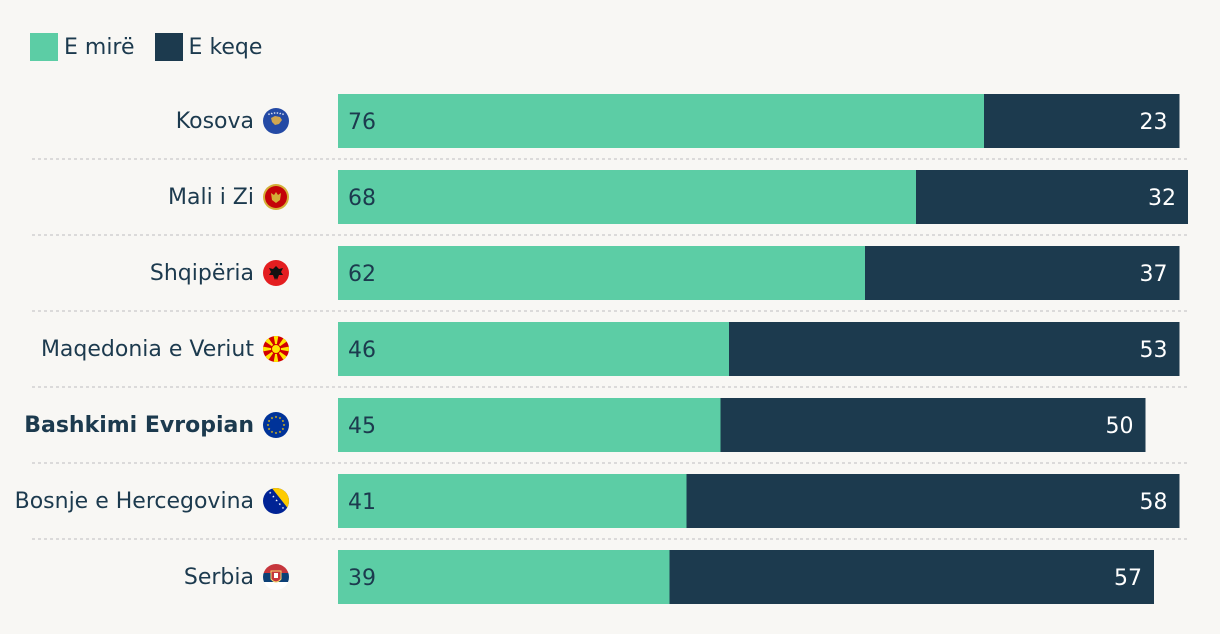 This screenshot has width=1220, height=634. What do you see at coordinates (201, 273) in the screenshot?
I see `category-label: Shqipëria` at bounding box center [201, 273].